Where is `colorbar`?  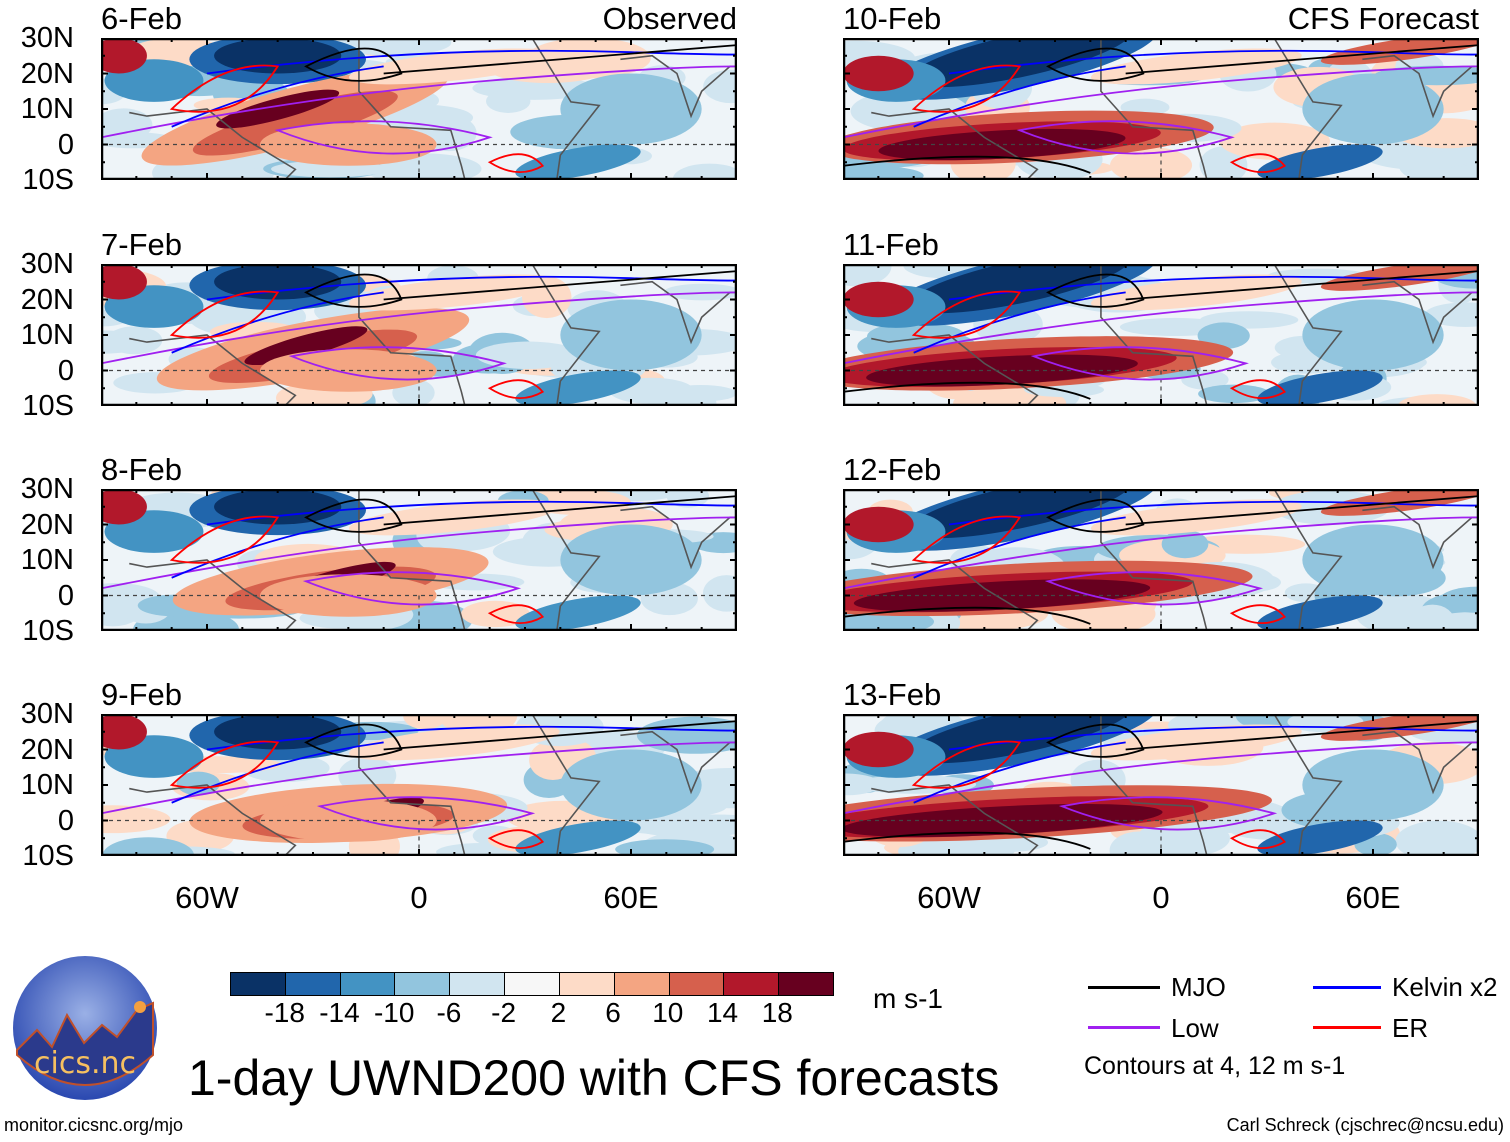
colorbar is located at coordinates (532, 984).